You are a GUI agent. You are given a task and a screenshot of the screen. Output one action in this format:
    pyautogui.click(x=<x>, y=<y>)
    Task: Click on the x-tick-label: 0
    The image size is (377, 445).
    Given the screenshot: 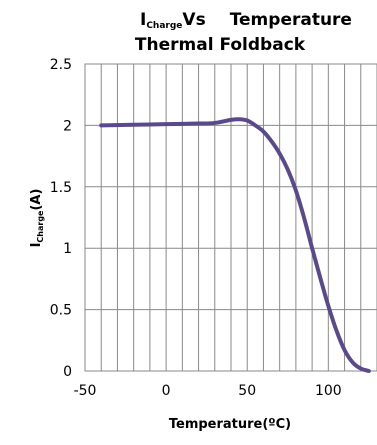 What is the action you would take?
    pyautogui.click(x=166, y=391)
    